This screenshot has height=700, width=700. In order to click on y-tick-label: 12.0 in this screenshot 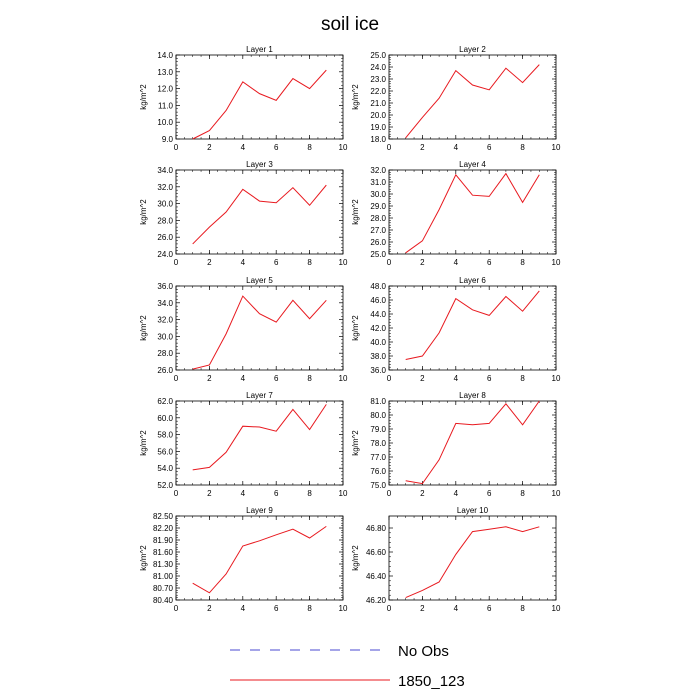, I will do `click(165, 89)`.